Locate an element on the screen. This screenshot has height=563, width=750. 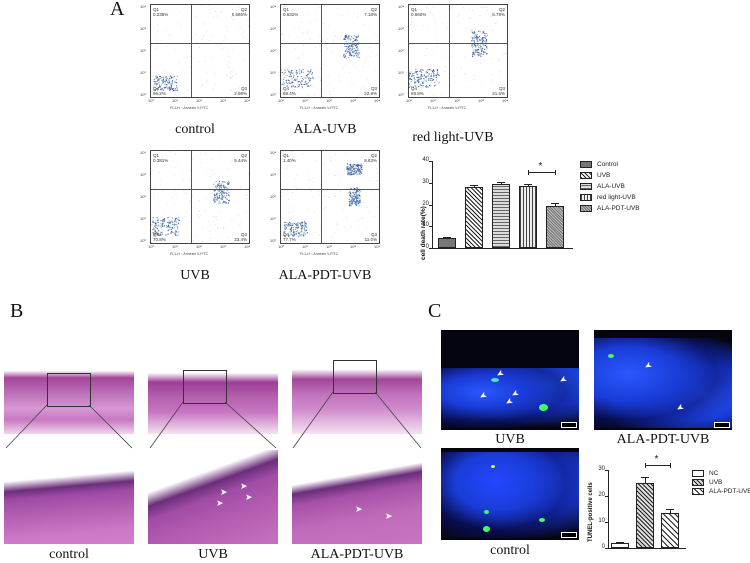
he-image-uvb-high is located at coordinates (213, 497).